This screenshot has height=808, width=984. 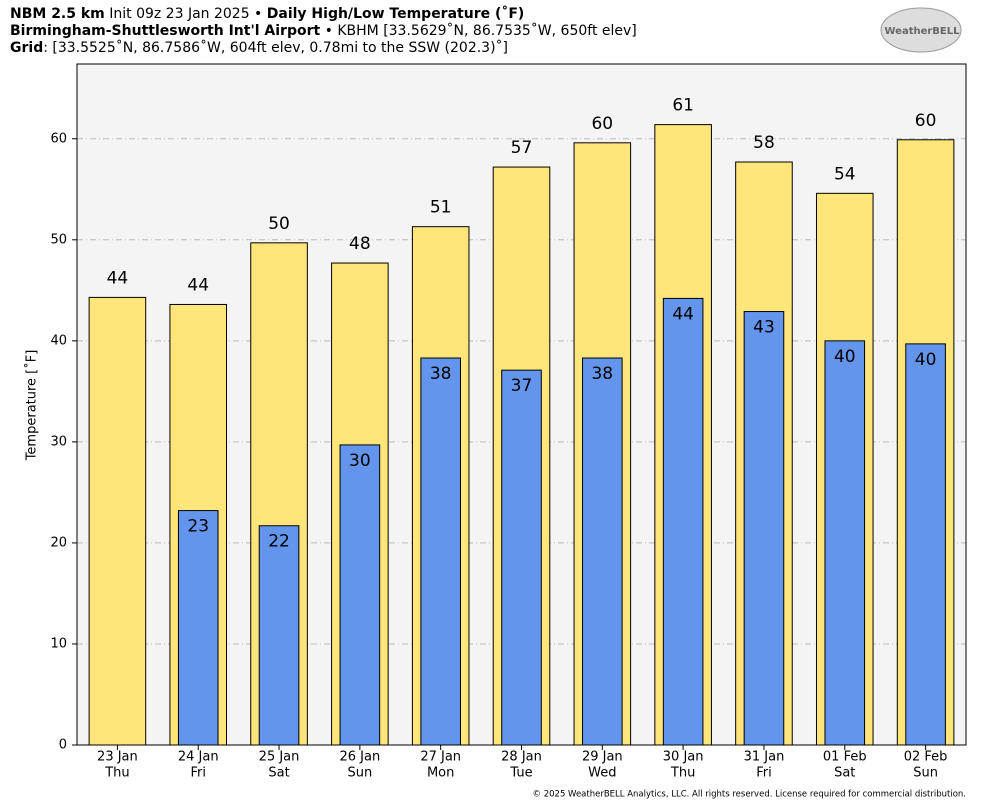 I want to click on x-tick-label: 28 Jan, so click(x=521, y=757).